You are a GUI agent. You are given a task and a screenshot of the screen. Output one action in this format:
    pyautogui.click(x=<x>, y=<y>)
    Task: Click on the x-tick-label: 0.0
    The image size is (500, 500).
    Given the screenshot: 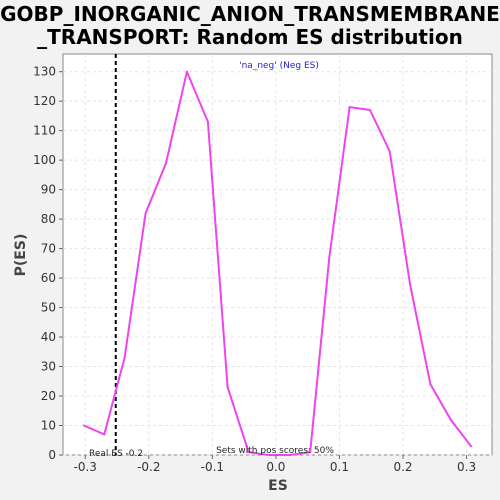 What is the action you would take?
    pyautogui.click(x=275, y=467)
    